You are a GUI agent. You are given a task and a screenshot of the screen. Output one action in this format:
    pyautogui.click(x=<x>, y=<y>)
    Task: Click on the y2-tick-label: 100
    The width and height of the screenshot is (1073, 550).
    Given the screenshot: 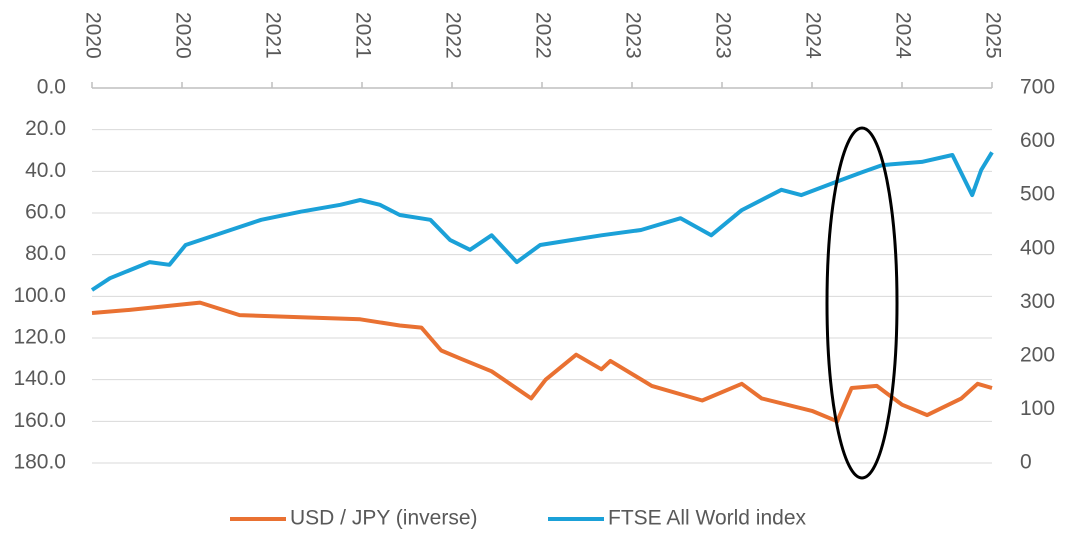 What is the action you would take?
    pyautogui.click(x=1037, y=408)
    